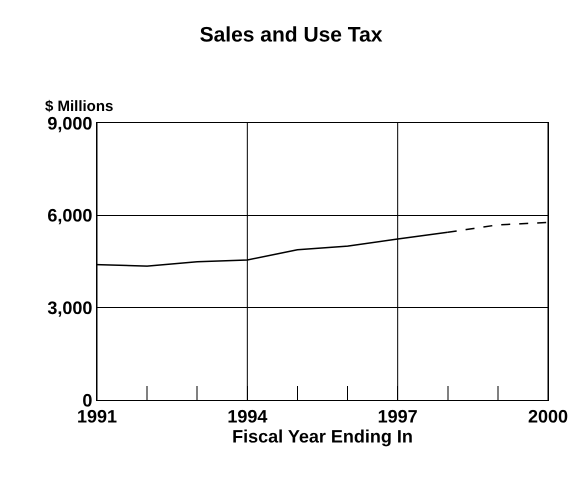  Describe the element at coordinates (69, 216) in the screenshot. I see `y-tick-label: 6,000` at that location.